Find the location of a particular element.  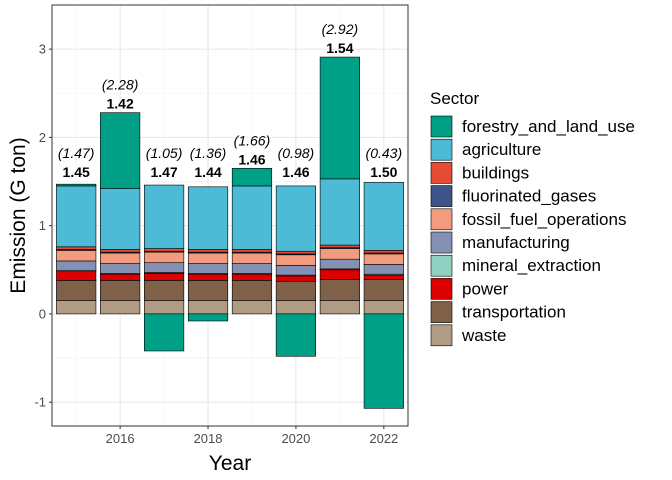

data-label-2015: 1.45 is located at coordinates (76, 172).